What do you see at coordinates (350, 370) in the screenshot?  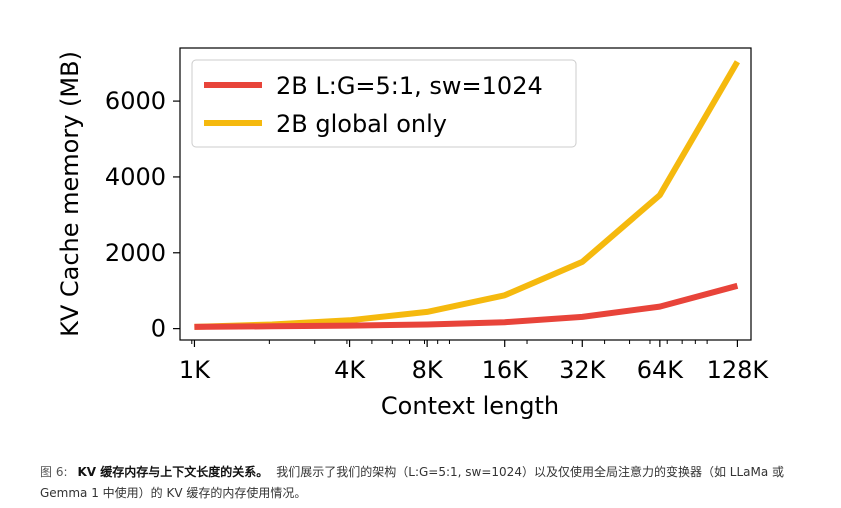 I see `x-tick-label: 4K` at bounding box center [350, 370].